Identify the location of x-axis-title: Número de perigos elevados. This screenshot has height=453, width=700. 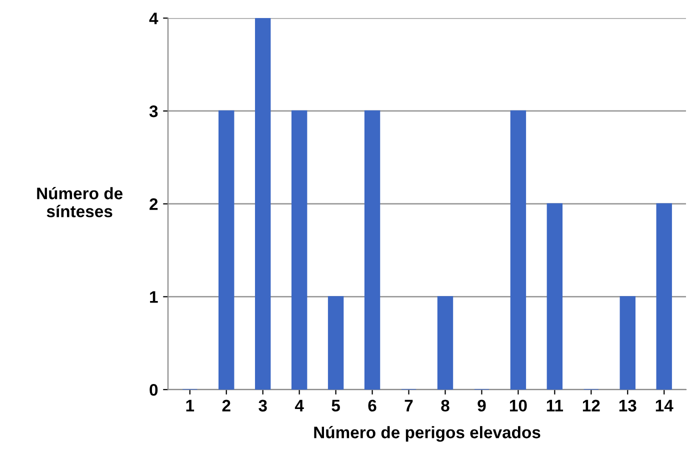
(427, 434).